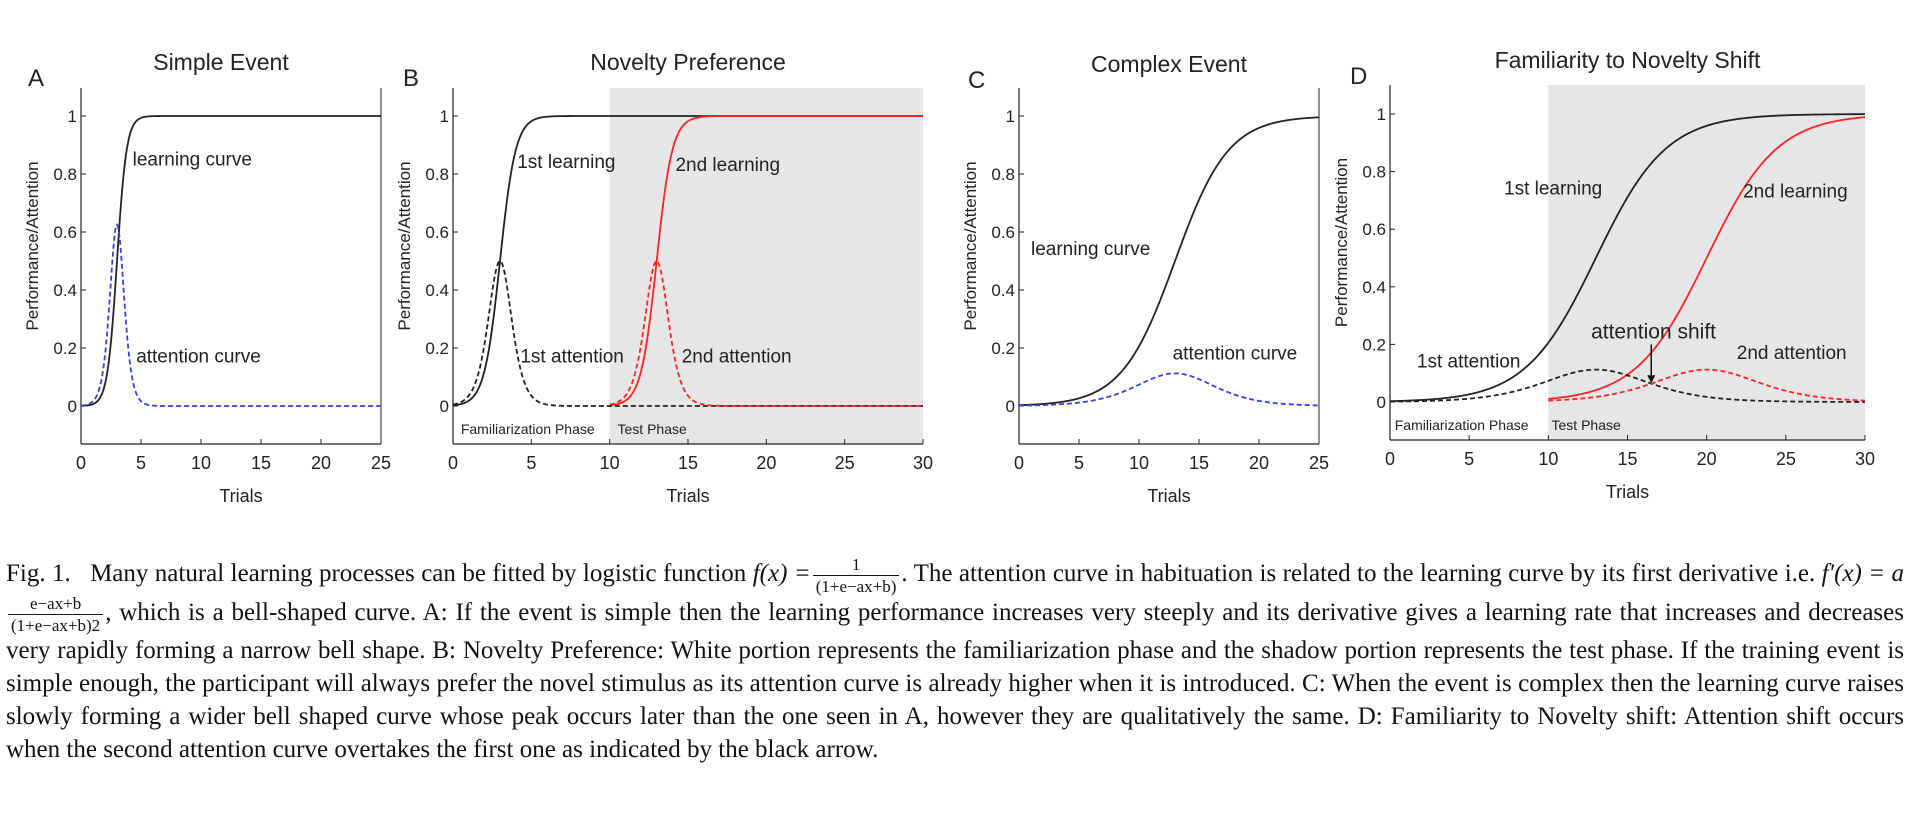 Image resolution: width=1914 pixels, height=830 pixels. Describe the element at coordinates (976, 80) in the screenshot. I see `panel-letter: C` at that location.